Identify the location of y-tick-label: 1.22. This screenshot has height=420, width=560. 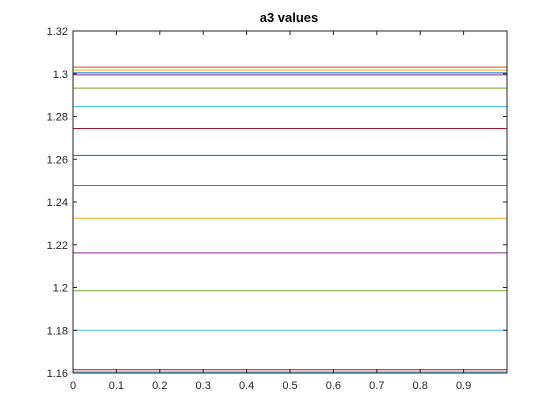
(57, 246).